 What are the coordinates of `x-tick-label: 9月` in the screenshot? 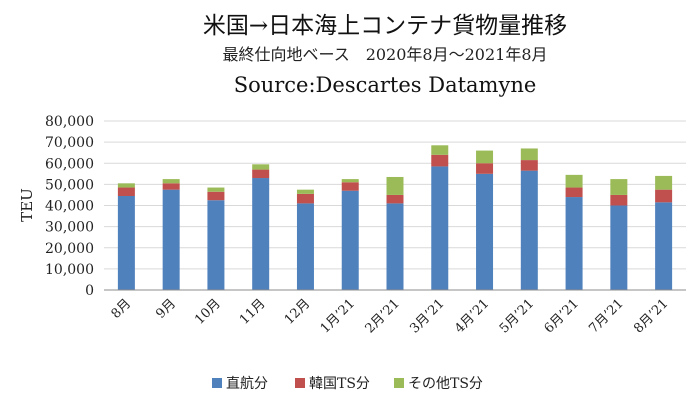 It's located at (166, 309).